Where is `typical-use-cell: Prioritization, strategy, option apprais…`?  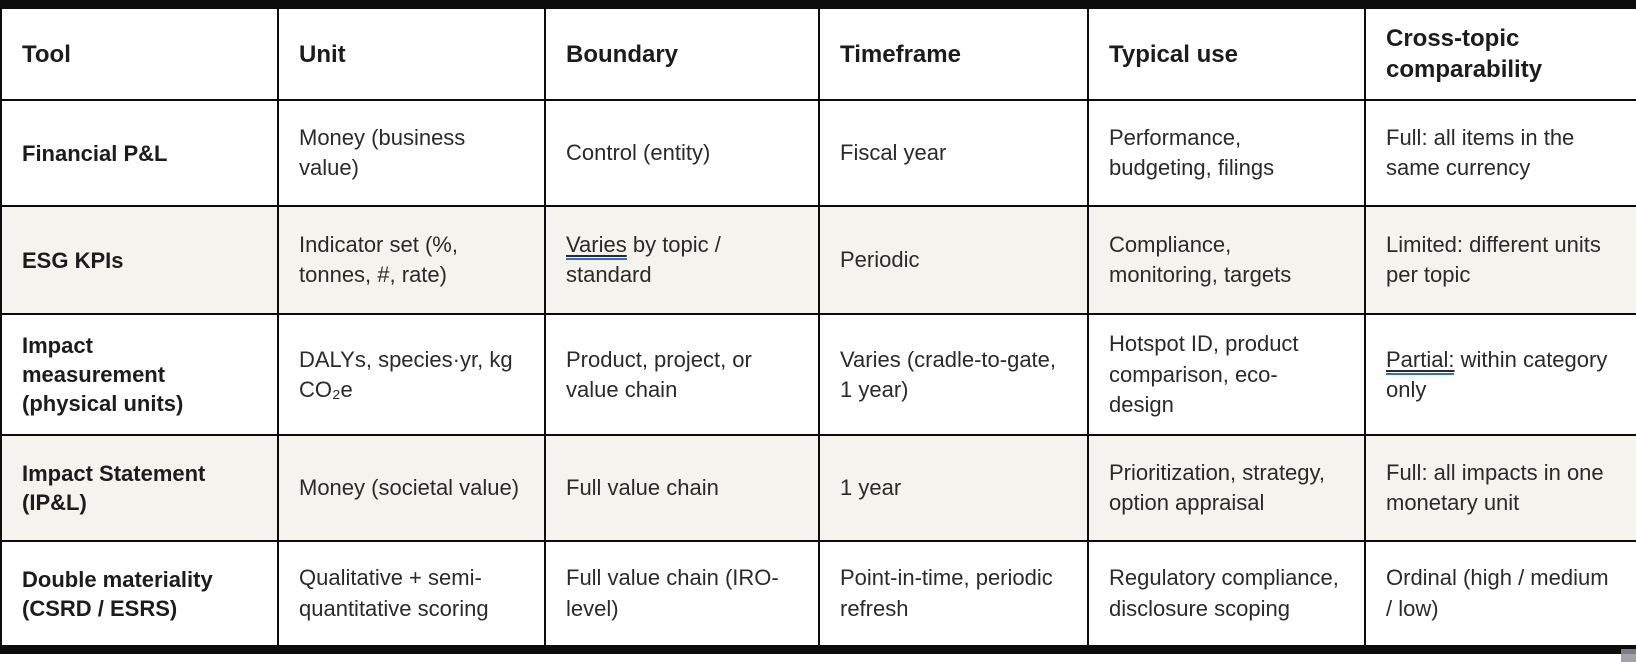 typical-use-cell: Prioritization, strategy, option apprais… is located at coordinates (1227, 489).